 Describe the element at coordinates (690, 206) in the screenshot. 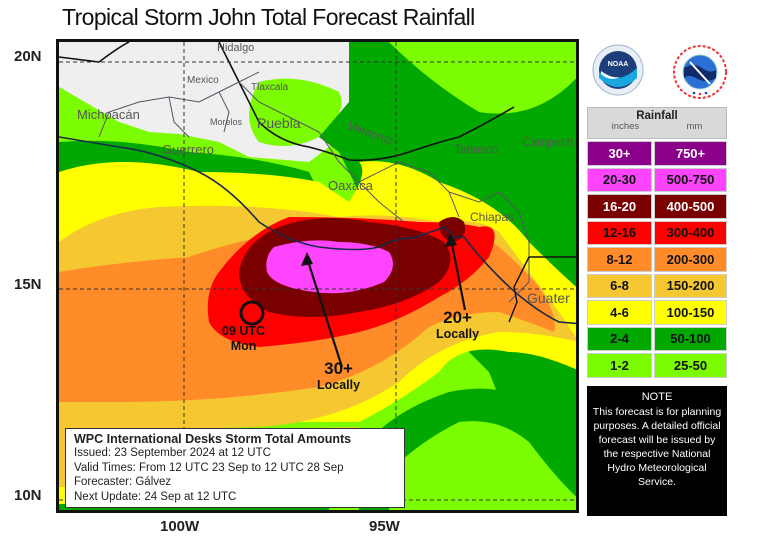

I see `legend-mm: 400-500` at that location.